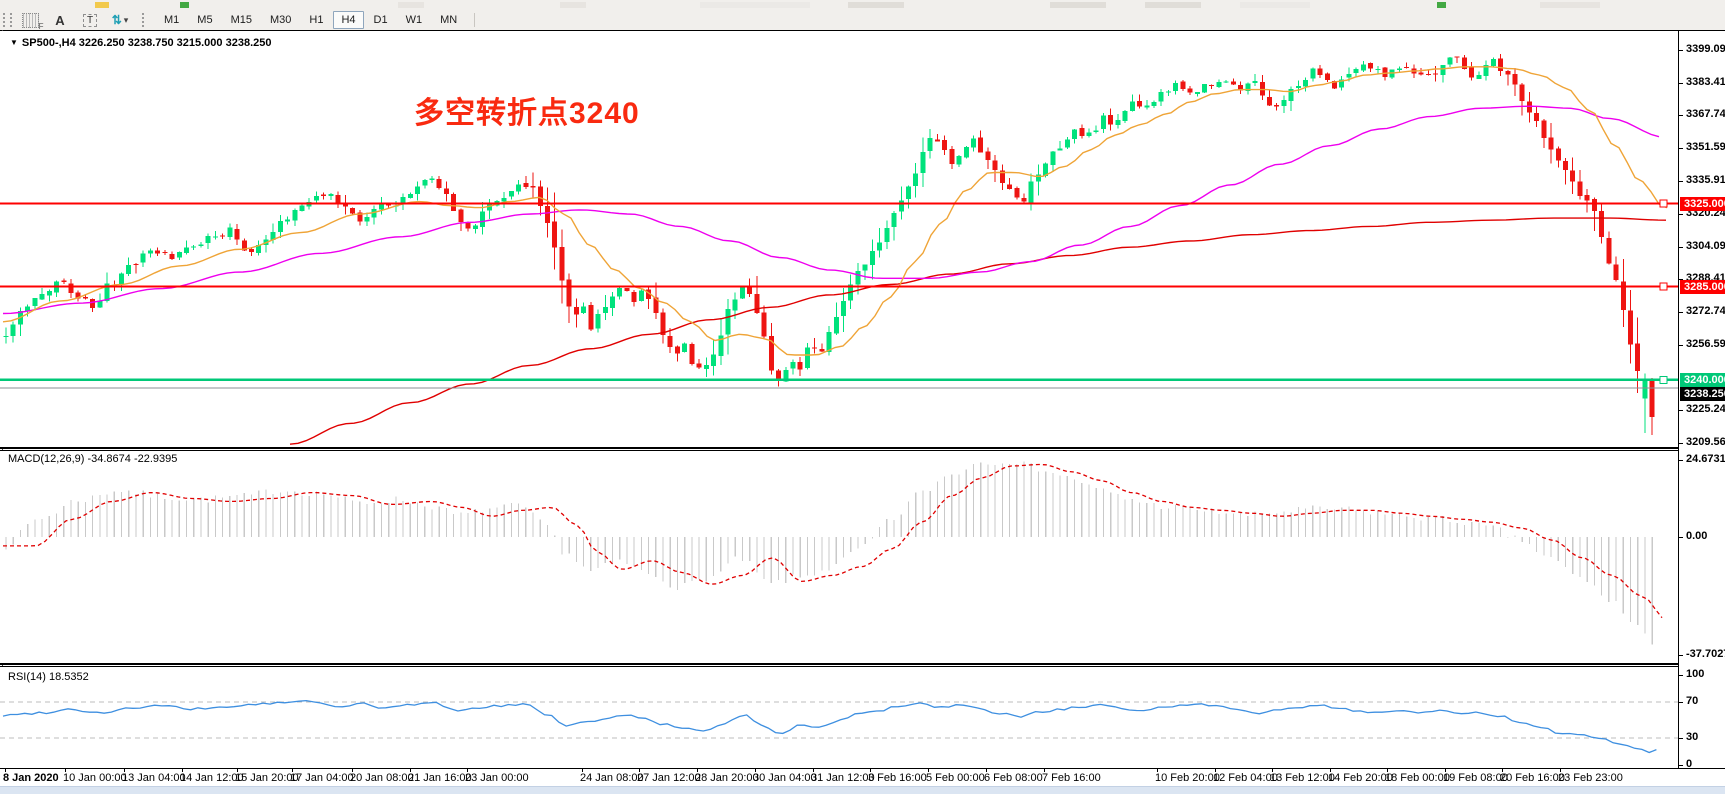  Describe the element at coordinates (1245, 778) in the screenshot. I see `time-label: 12 Feb 04:00` at that location.